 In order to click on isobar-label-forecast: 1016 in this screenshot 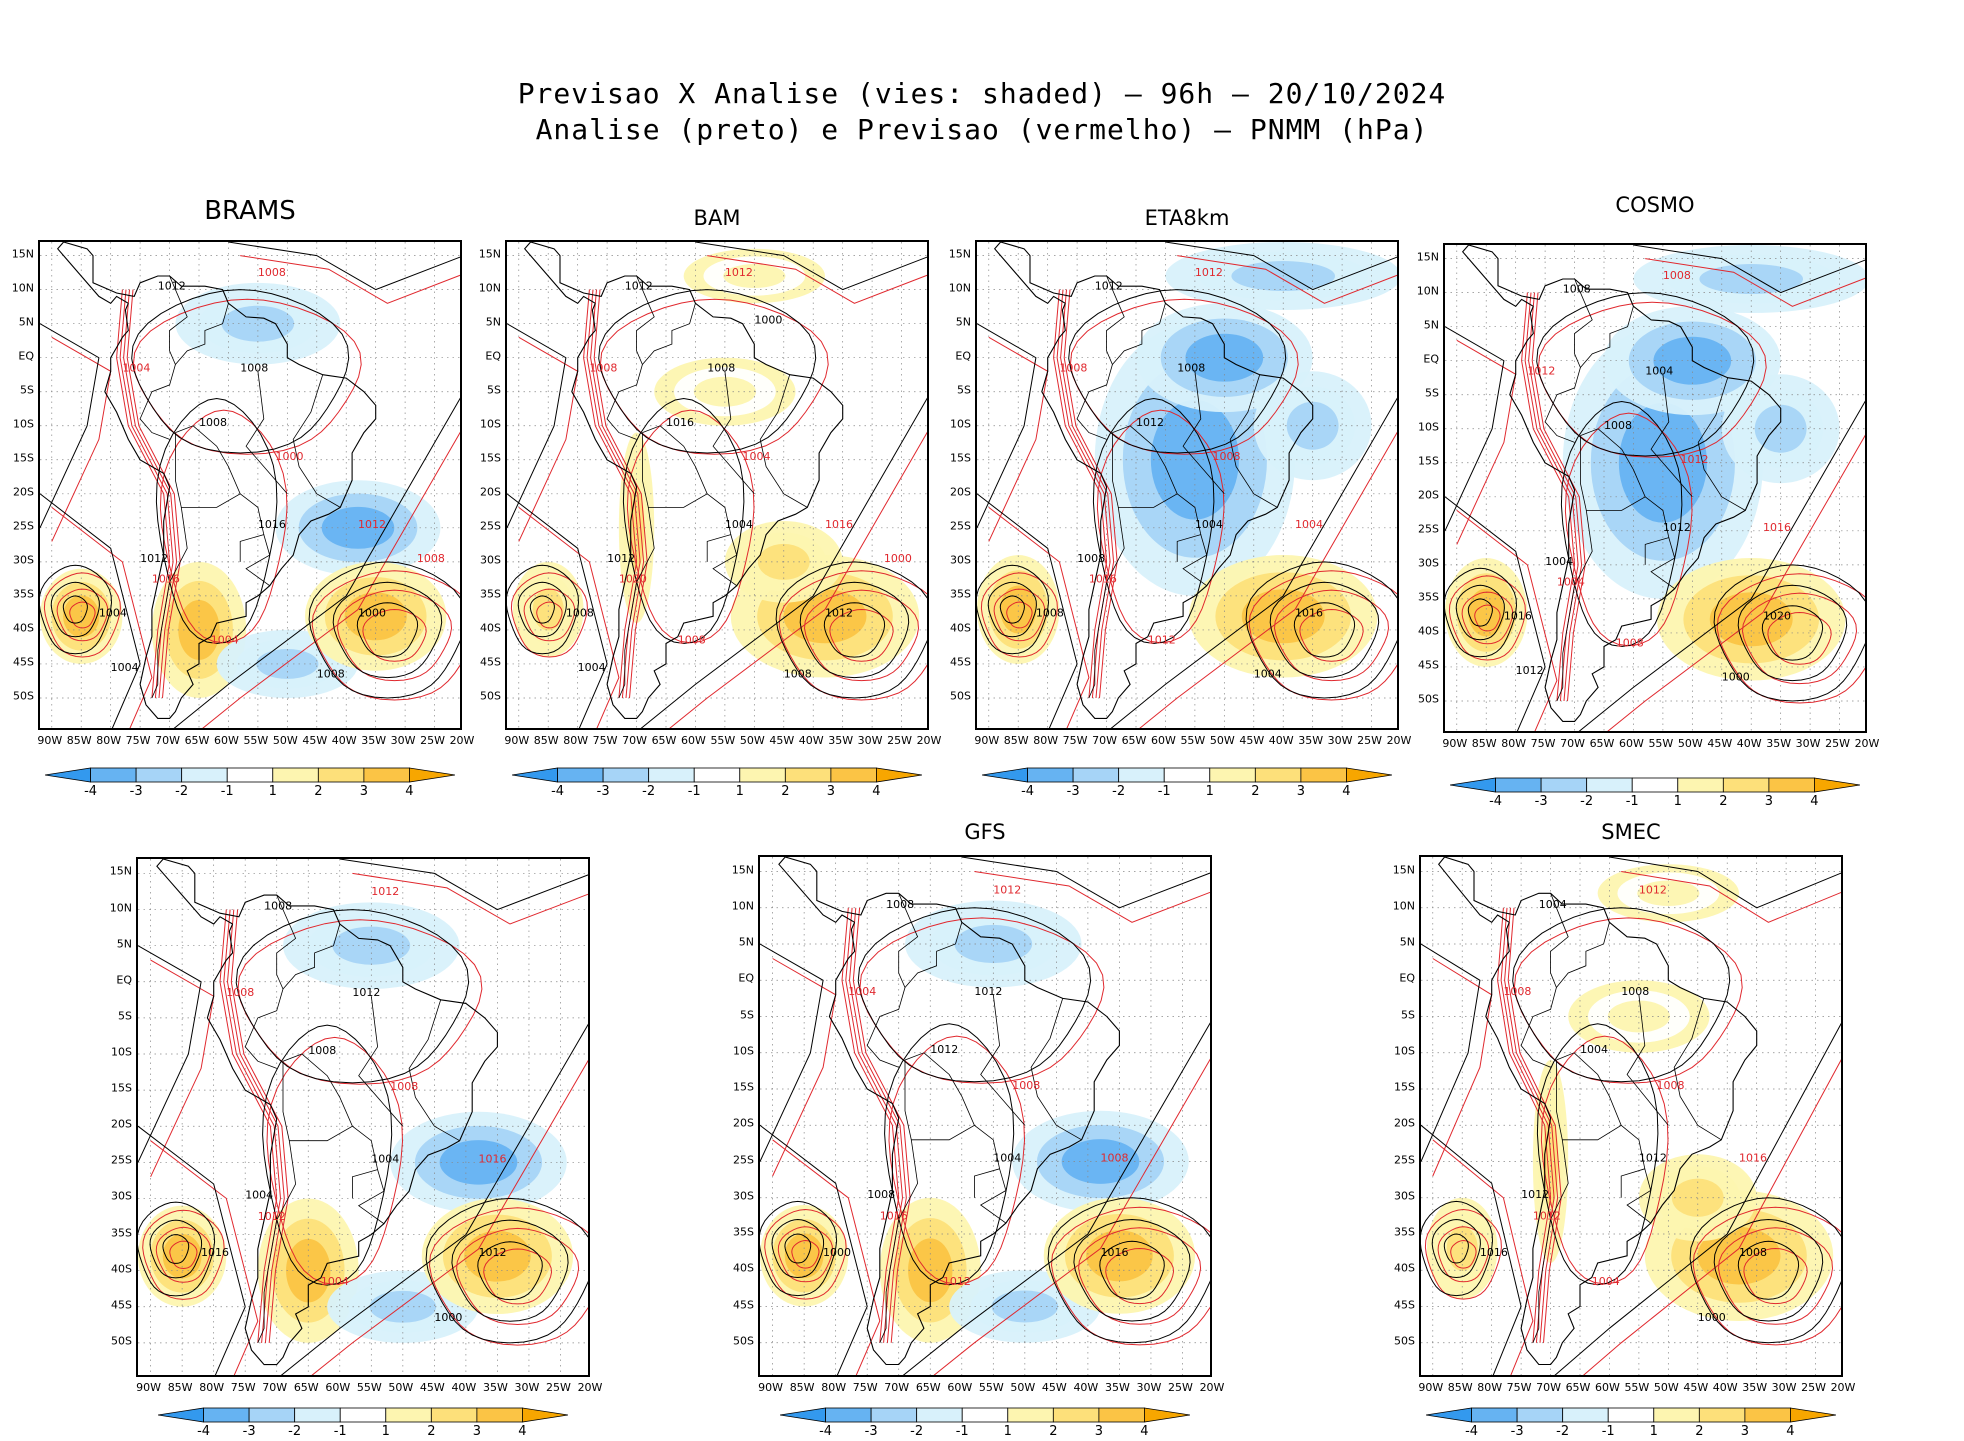, I will do `click(839, 524)`.